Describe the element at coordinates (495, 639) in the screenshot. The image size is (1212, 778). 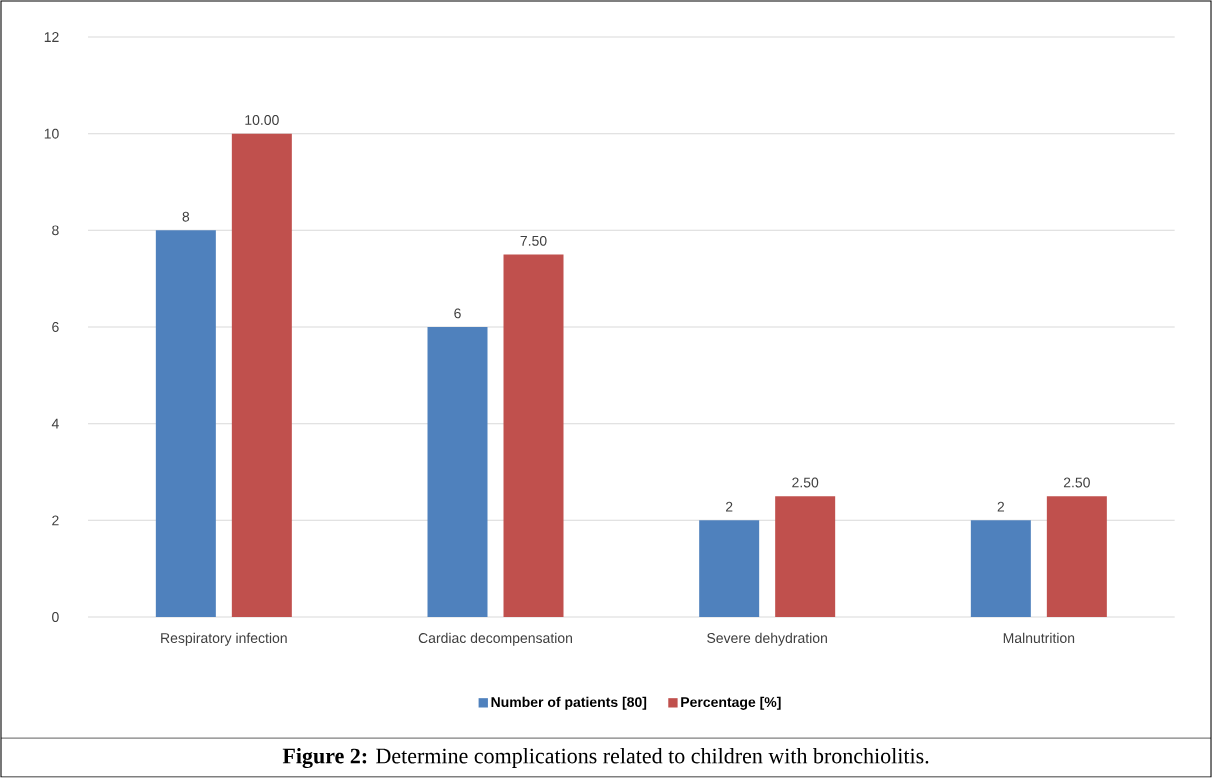
I see `x-tick-label: Cardiac decompensation` at that location.